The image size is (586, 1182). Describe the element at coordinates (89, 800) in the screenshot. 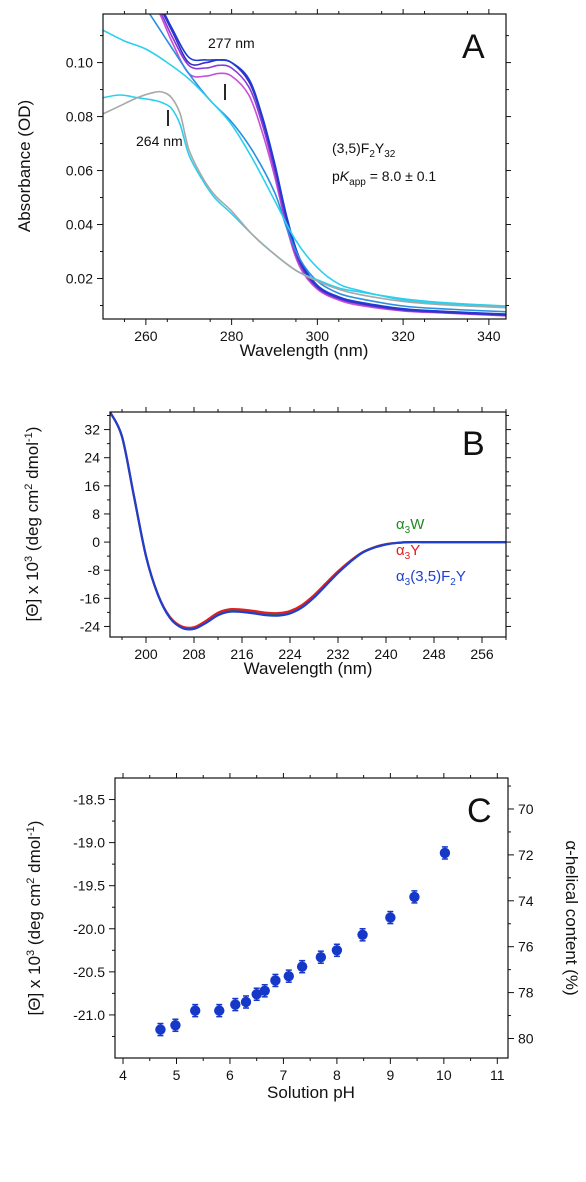

I see `y-tick-label: -18.5` at that location.